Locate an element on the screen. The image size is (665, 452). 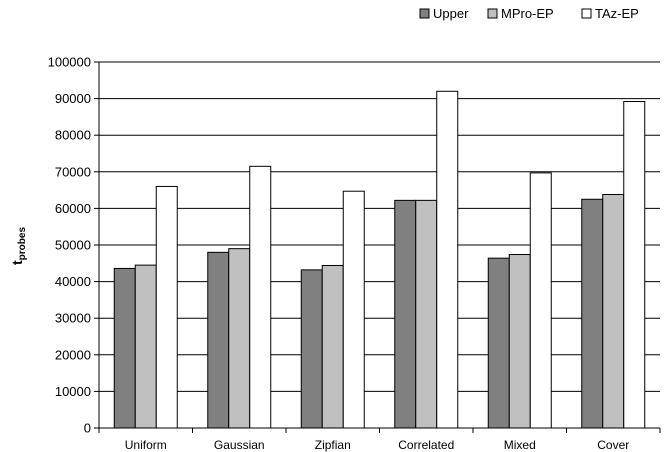
y-tick-label: 70000 is located at coordinates (73, 171).